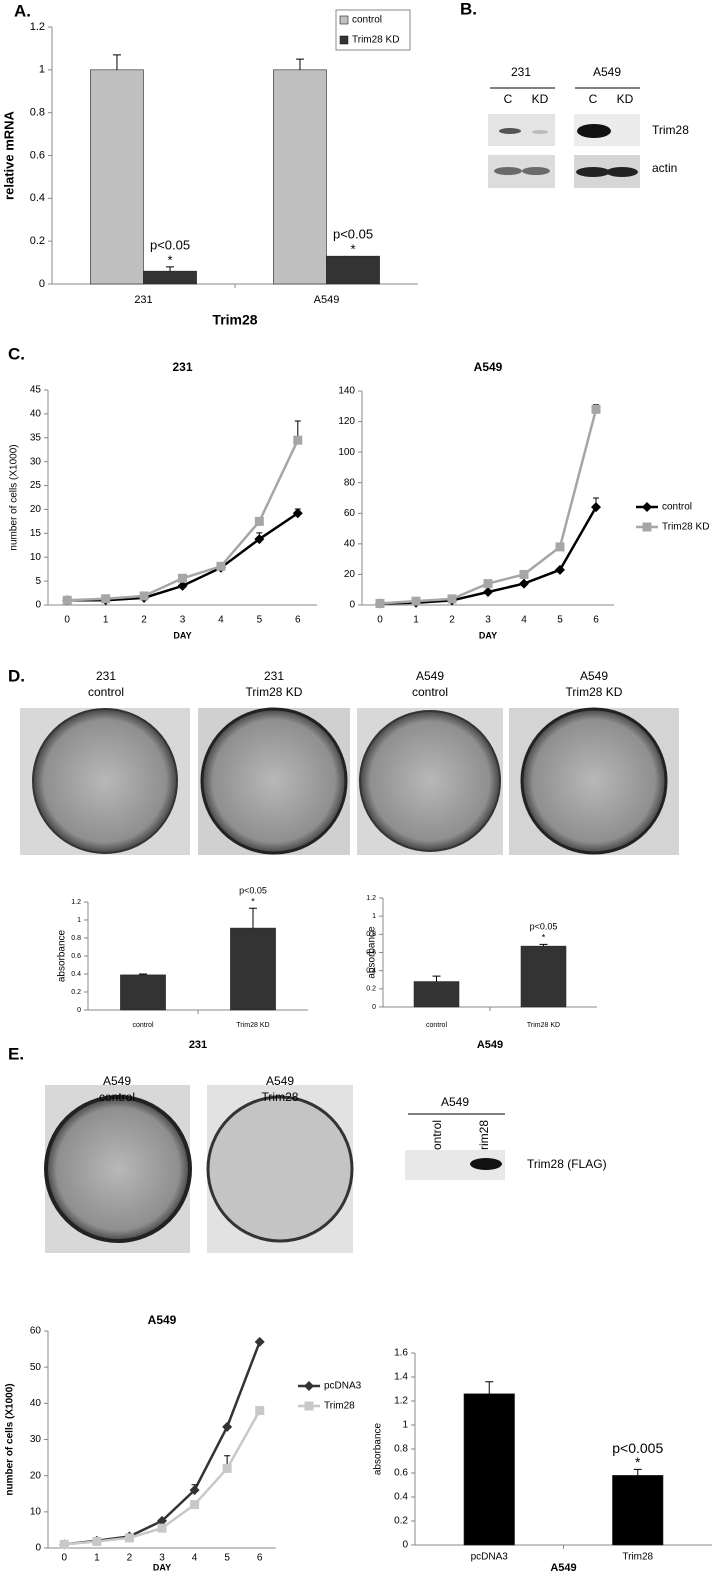  Describe the element at coordinates (490, 1045) in the screenshot. I see `x-axis-label: A549` at that location.